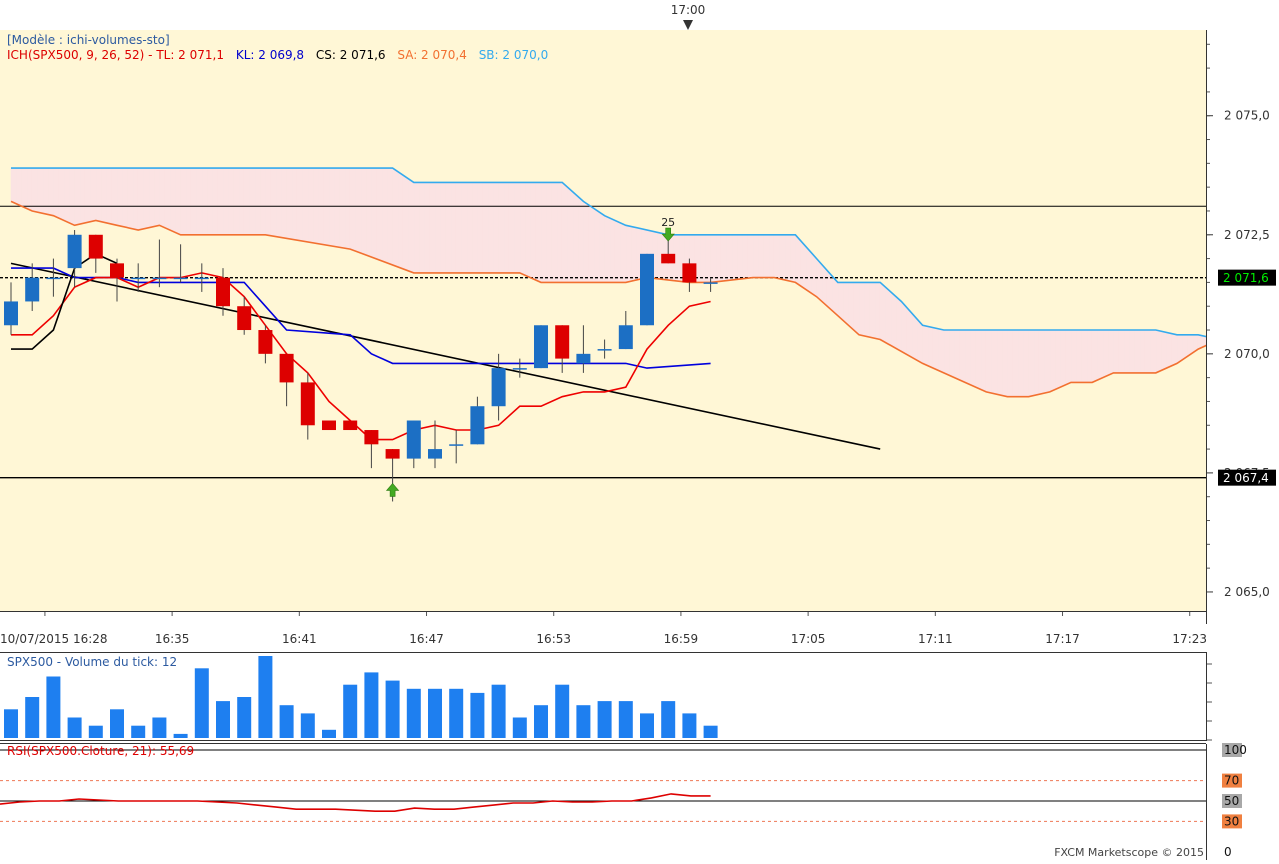  What do you see at coordinates (688, 25) in the screenshot?
I see `time-cursor-marker-icon` at bounding box center [688, 25].